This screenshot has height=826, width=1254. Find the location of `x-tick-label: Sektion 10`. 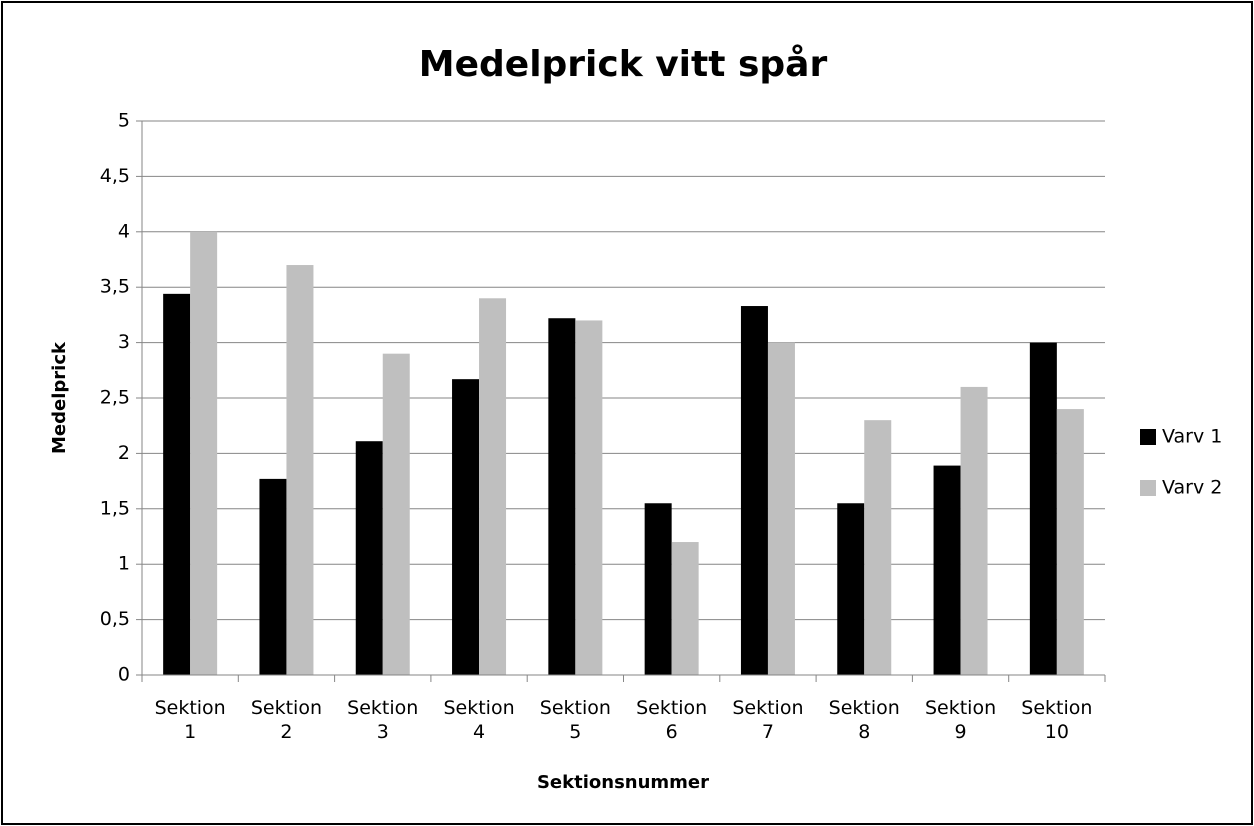

x-tick-label: Sektion 10 is located at coordinates (1057, 720).